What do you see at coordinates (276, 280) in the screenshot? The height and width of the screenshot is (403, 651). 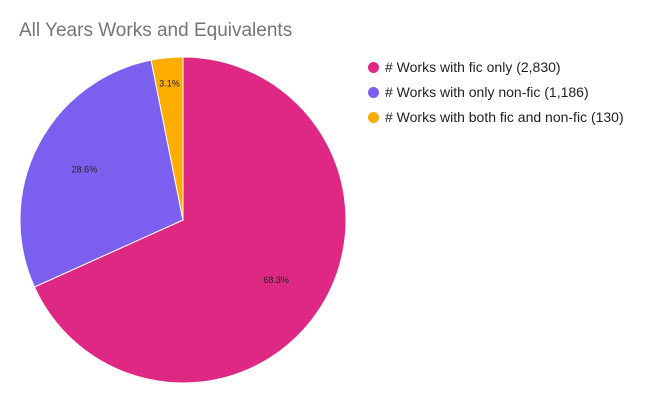 I see `slice-percent-label: 68.3%` at bounding box center [276, 280].